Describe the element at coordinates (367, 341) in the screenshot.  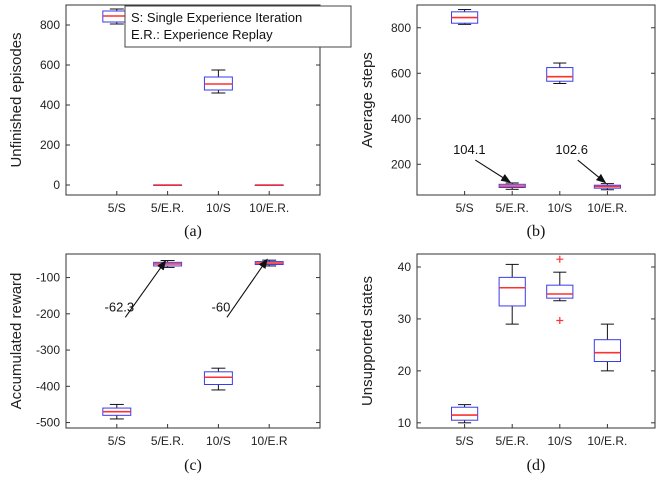
I see `y-axis-label: Unsupported states` at that location.